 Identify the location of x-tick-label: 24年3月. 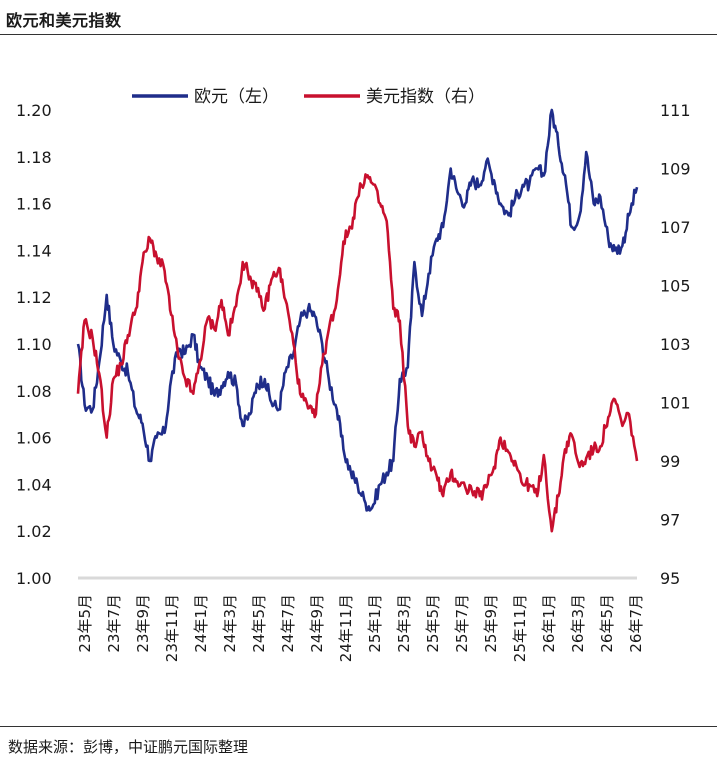
(230, 623).